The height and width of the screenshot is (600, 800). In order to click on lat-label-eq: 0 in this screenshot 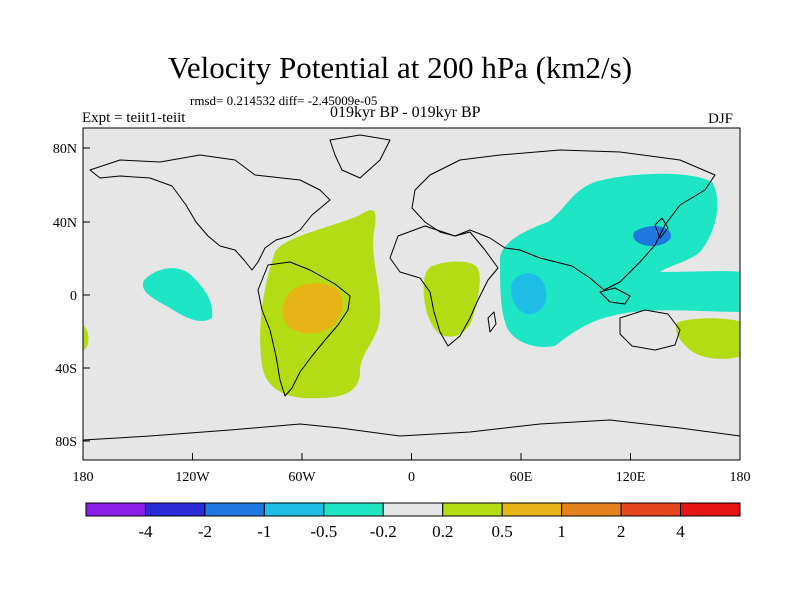, I will do `click(73, 296)`.